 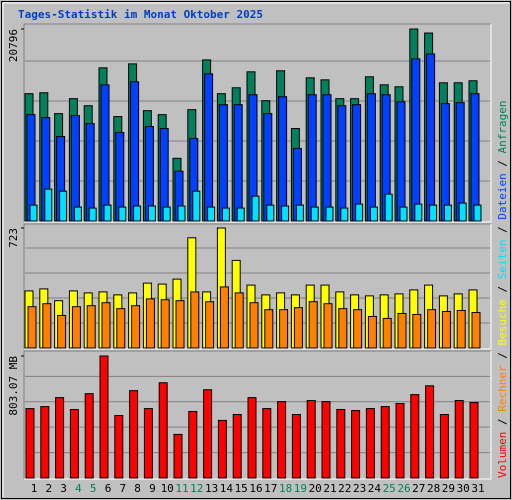 What do you see at coordinates (196, 488) in the screenshot?
I see `x-tick-label: 12` at bounding box center [196, 488].